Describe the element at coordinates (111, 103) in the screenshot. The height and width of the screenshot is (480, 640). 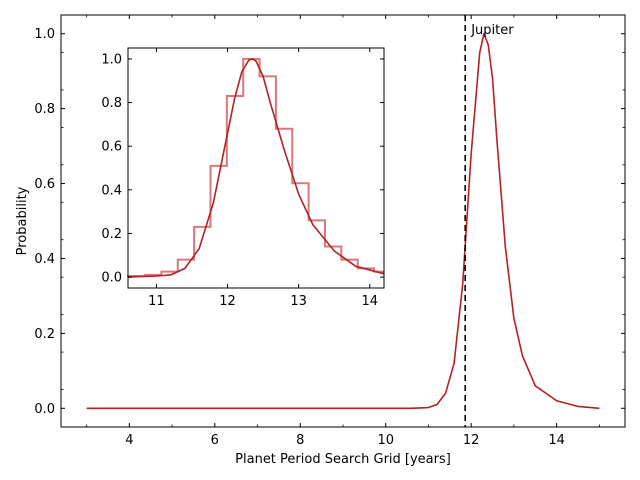
I see `inset-y-tick-label: 0.8` at that location.